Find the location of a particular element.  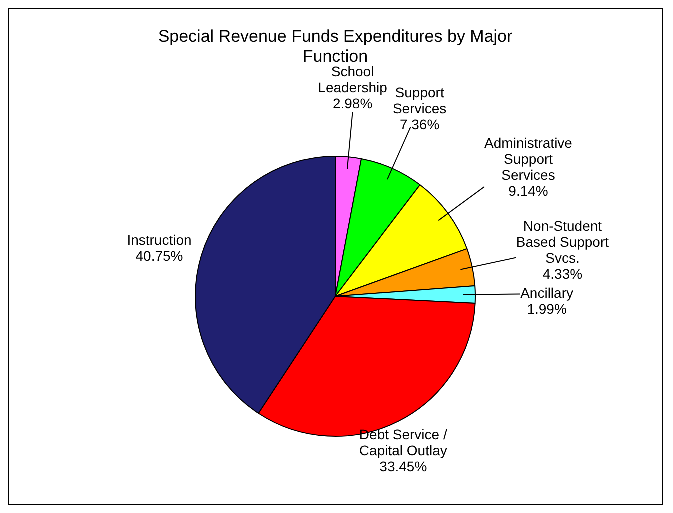

slice-label: School Leadership is located at coordinates (353, 79).